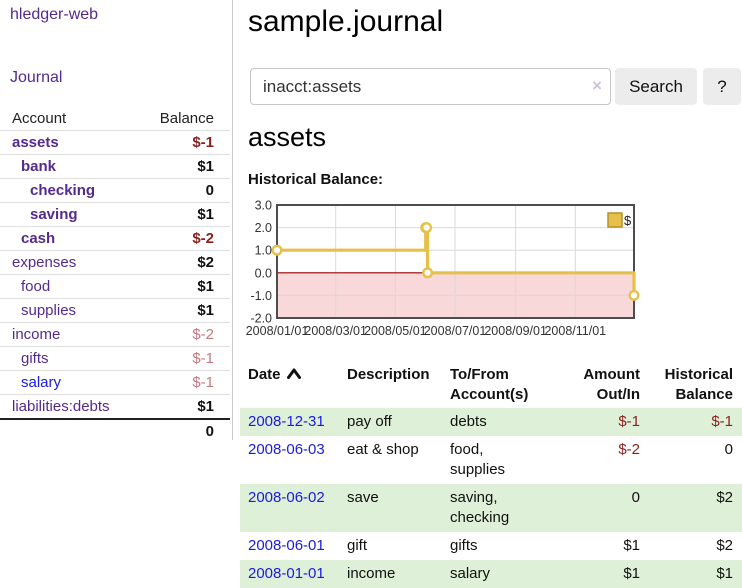 This screenshot has height=588, width=742. What do you see at coordinates (286, 497) in the screenshot?
I see `transaction-date-link: 2008-06-02` at bounding box center [286, 497].